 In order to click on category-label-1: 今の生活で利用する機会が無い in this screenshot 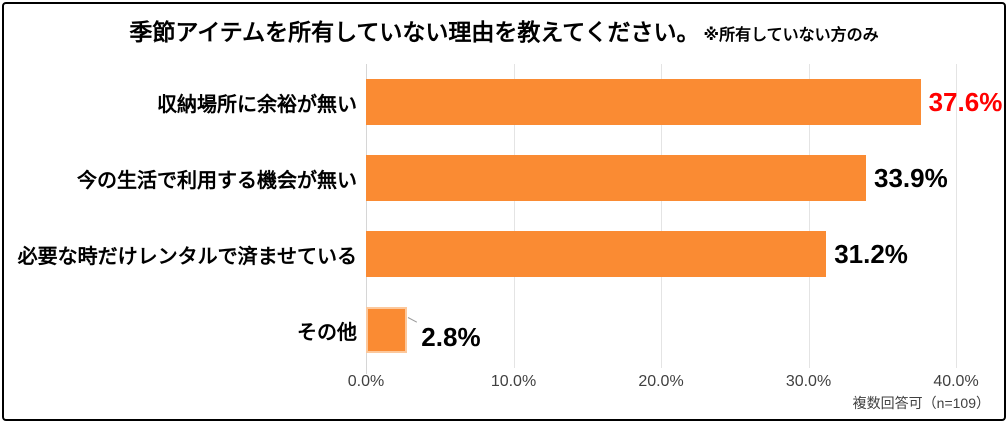, I will do `click(217, 180)`.